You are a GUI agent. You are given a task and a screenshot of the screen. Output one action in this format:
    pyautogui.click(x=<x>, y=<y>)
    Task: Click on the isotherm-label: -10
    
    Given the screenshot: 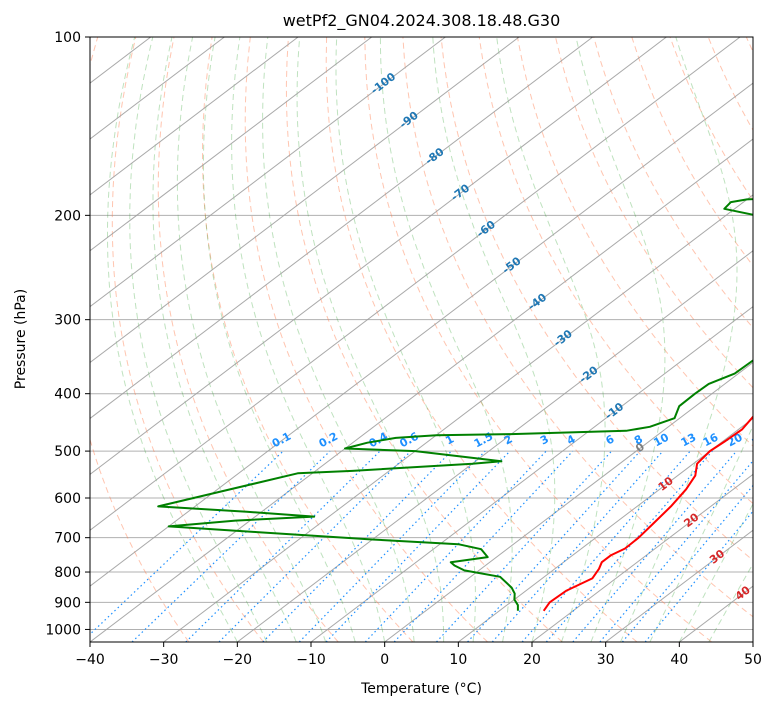 What is the action you would take?
    pyautogui.click(x=615, y=411)
    